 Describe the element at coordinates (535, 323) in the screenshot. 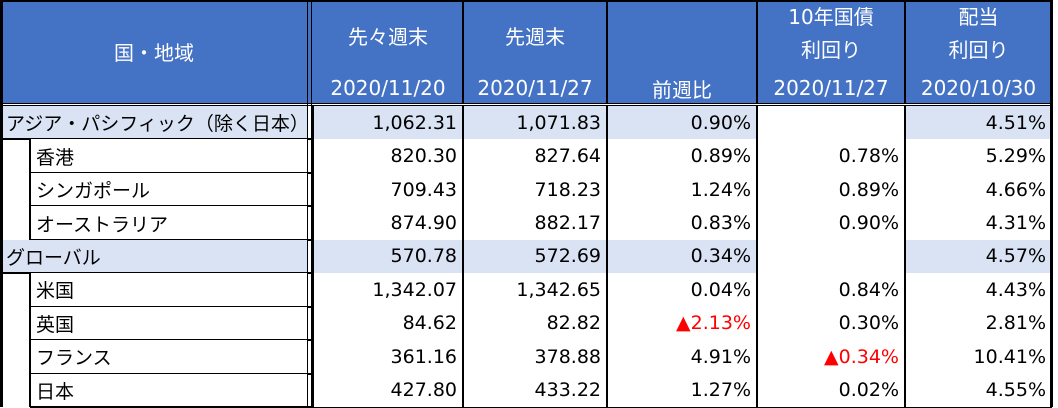

I see `value-cell: 82.82` at that location.